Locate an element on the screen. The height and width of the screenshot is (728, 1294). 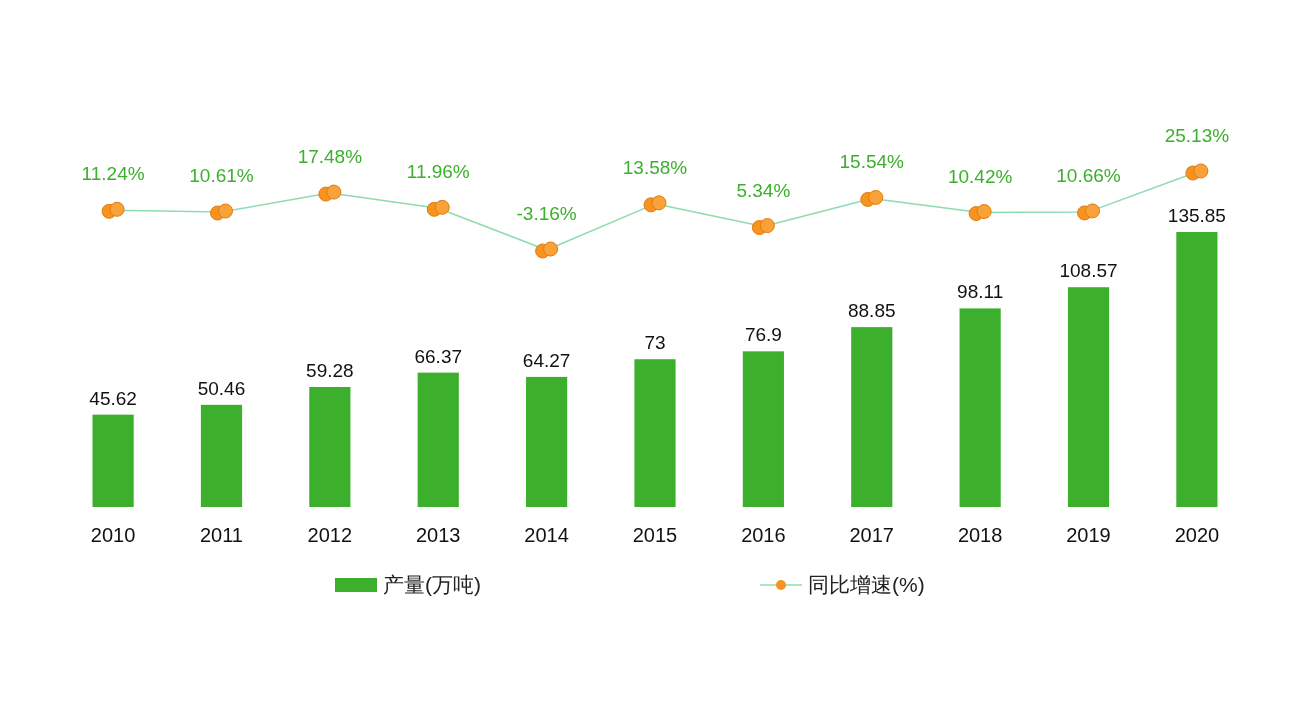
data-label: 73 is located at coordinates (655, 343).